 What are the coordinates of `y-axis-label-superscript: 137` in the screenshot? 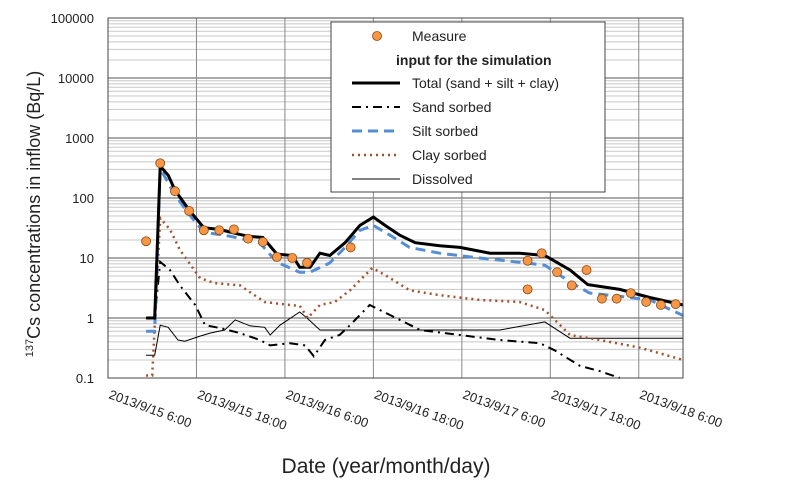 It's located at (30, 348).